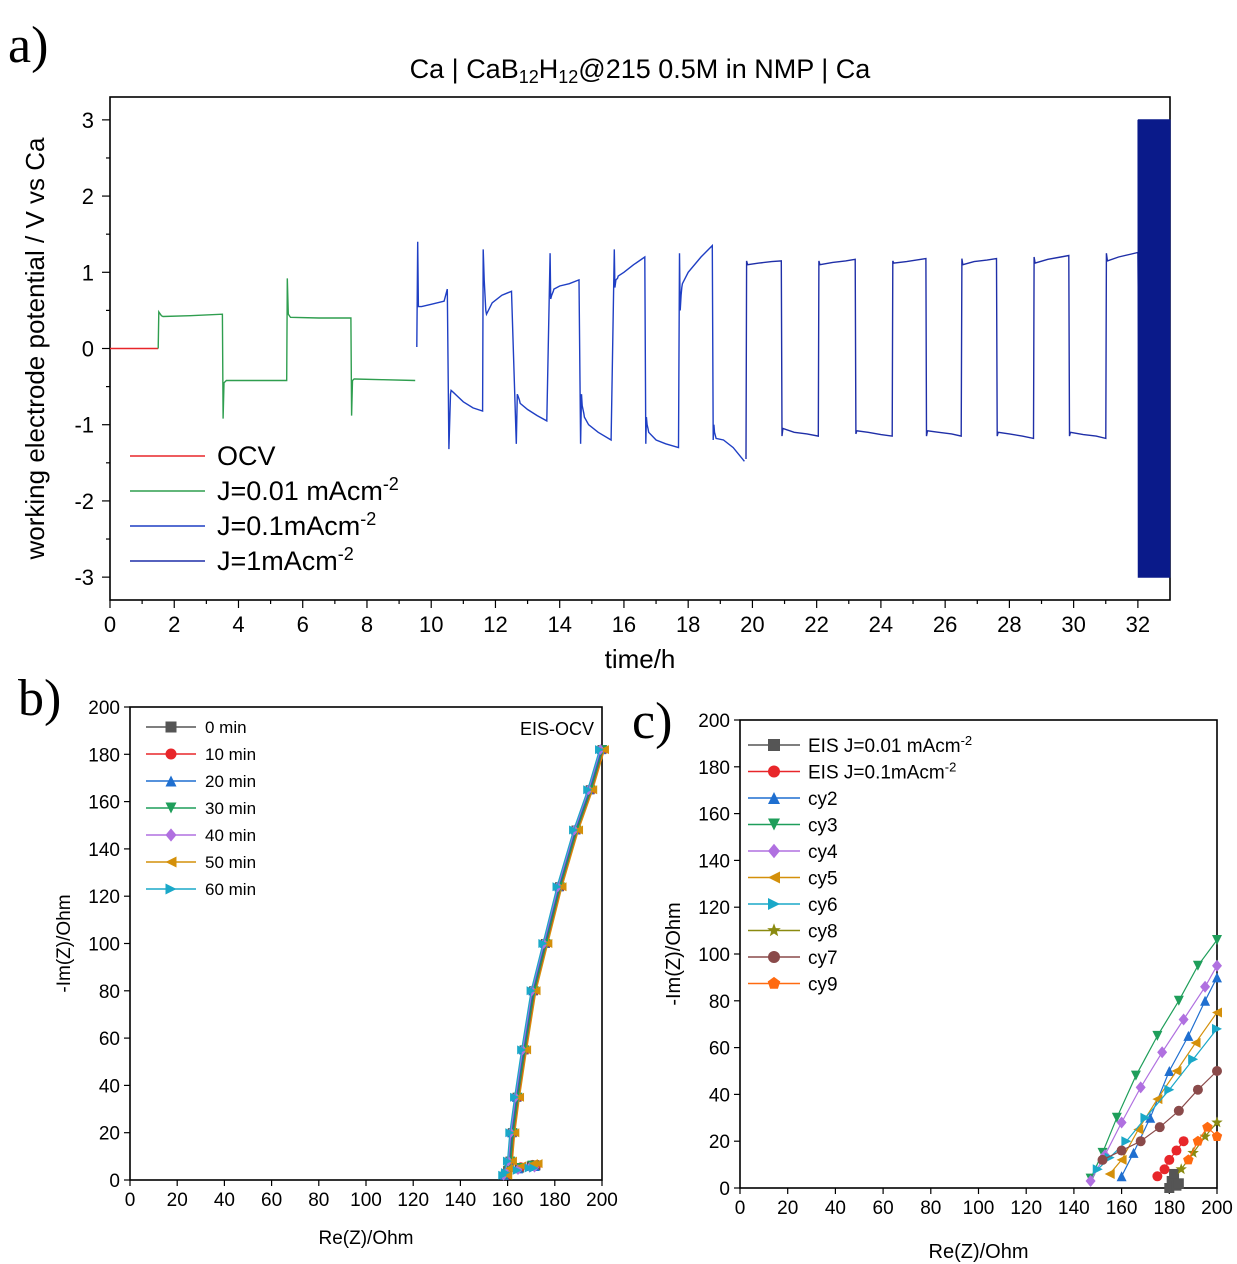 The height and width of the screenshot is (1264, 1237). I want to click on chart-a-xtick-label: 18, so click(688, 624).